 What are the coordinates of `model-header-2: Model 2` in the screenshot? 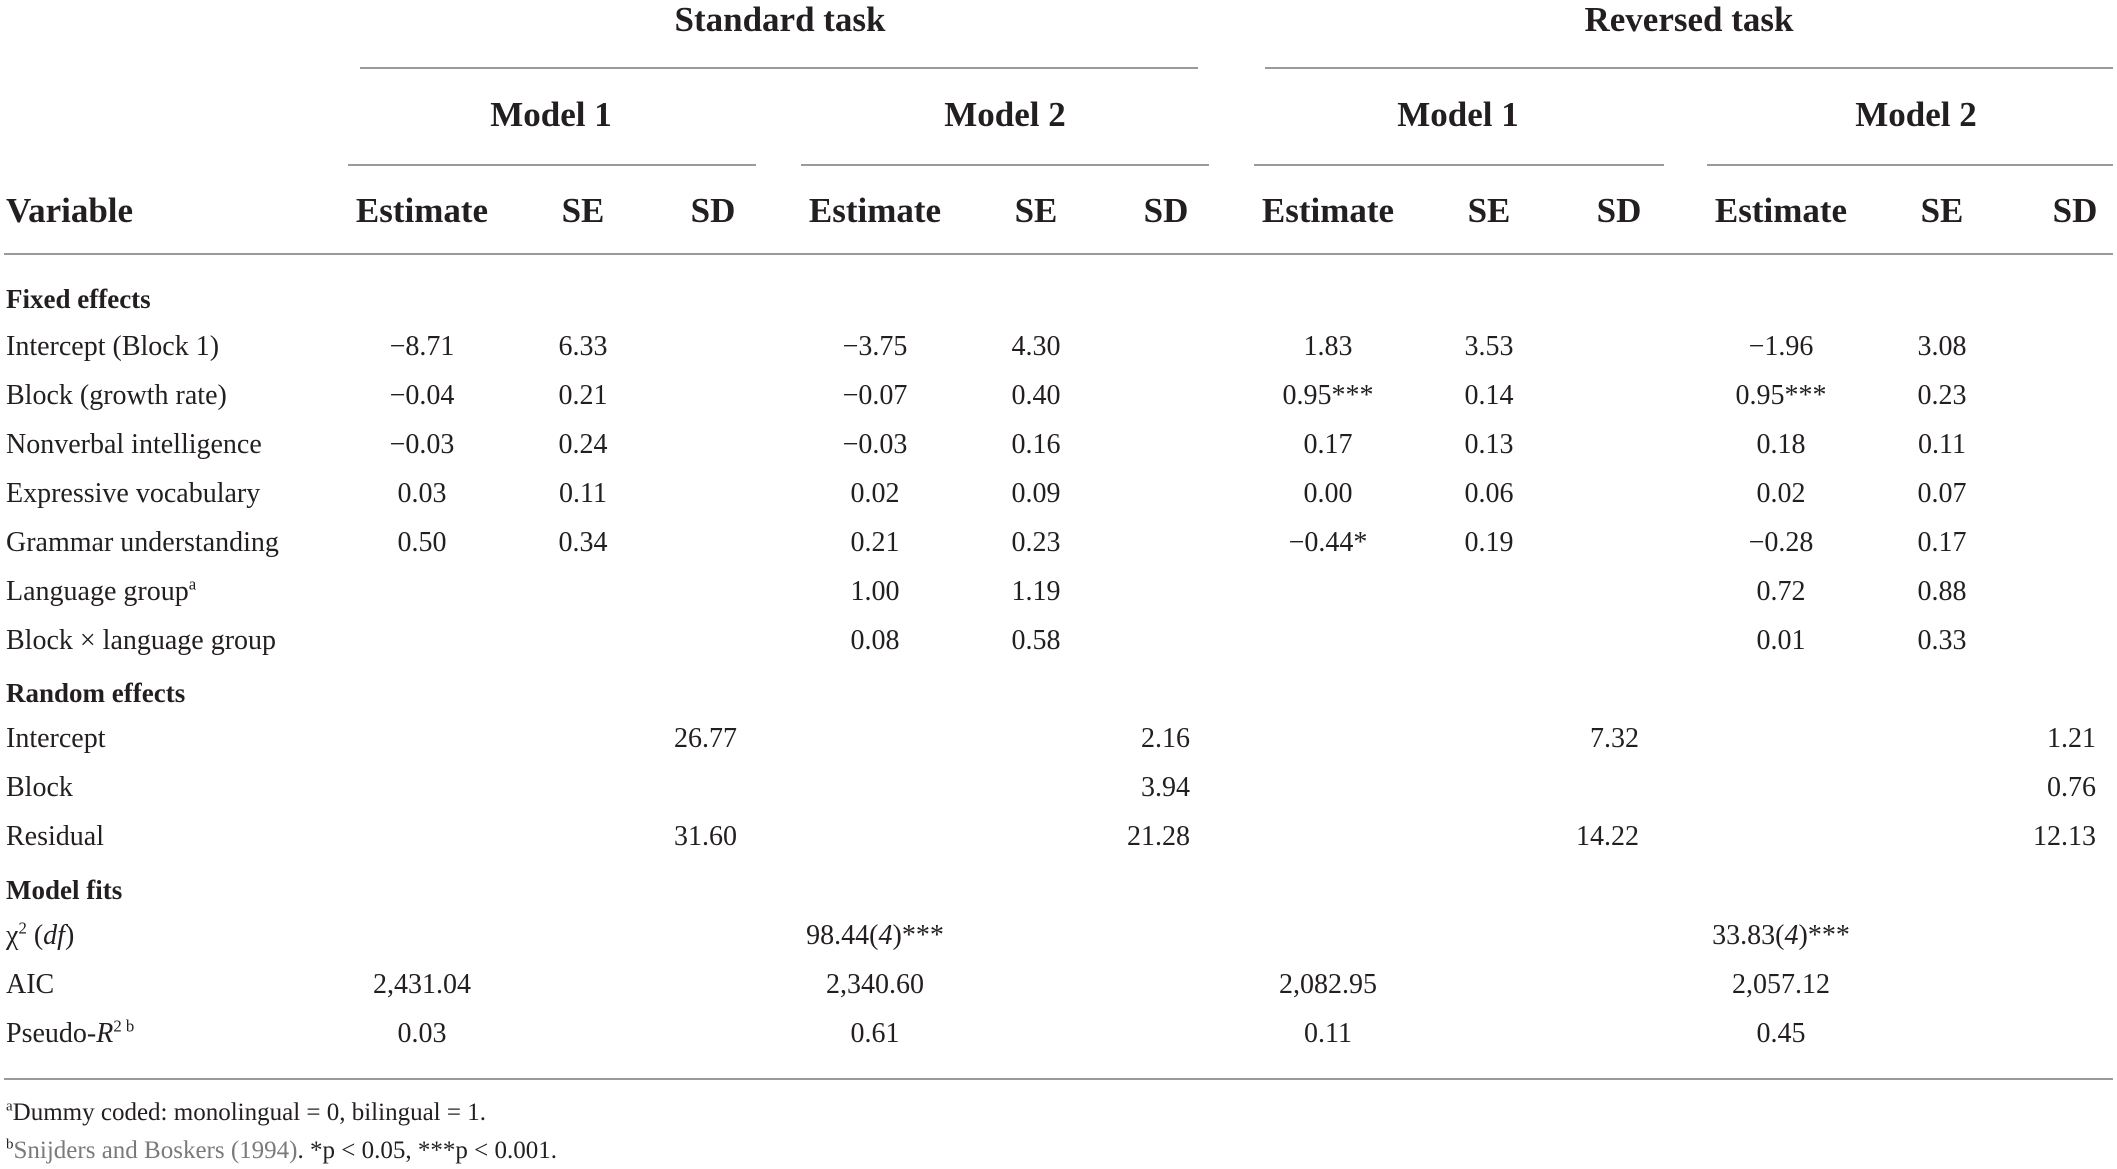 It's located at (1005, 114).